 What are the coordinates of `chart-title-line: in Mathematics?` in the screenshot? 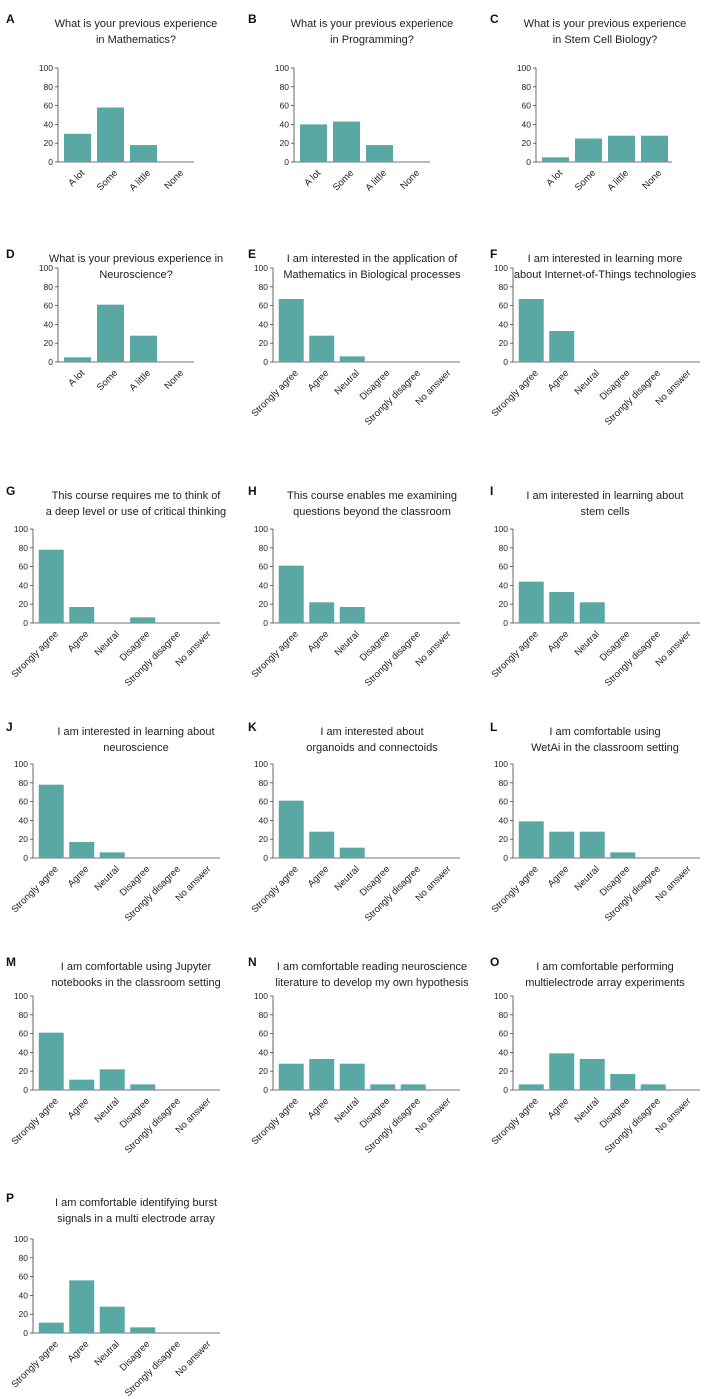 It's located at (136, 40).